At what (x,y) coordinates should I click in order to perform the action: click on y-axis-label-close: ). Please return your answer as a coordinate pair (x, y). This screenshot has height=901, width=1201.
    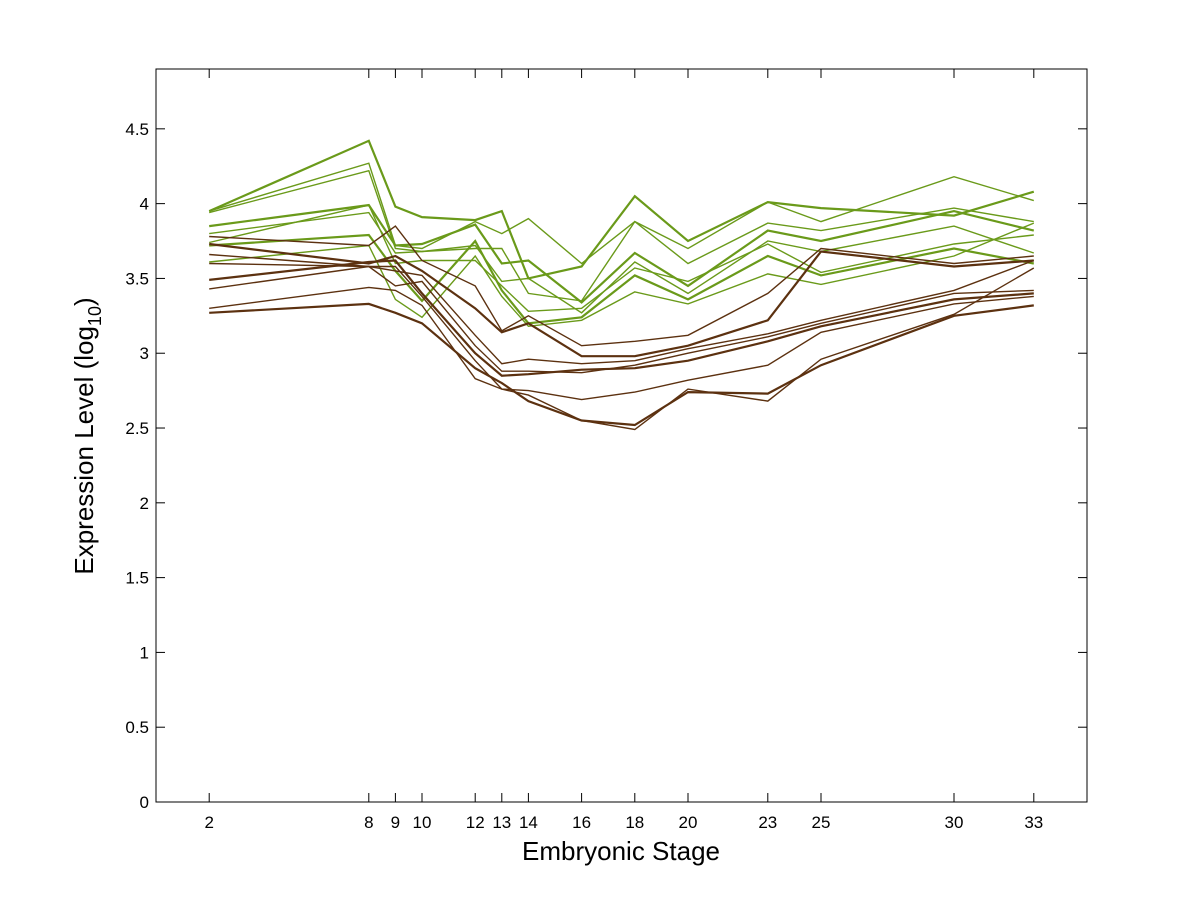
    Looking at the image, I should click on (84, 301).